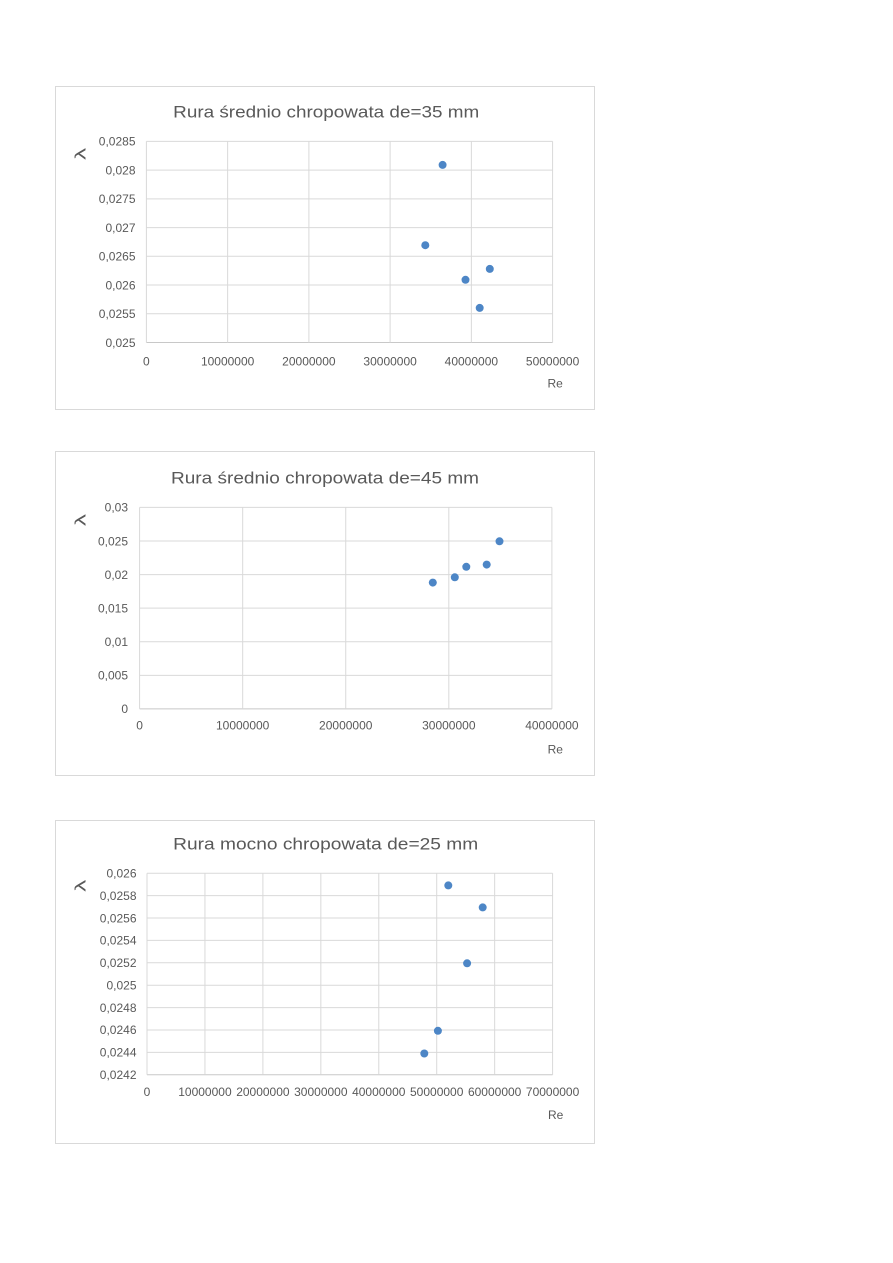  Describe the element at coordinates (118, 941) in the screenshot. I see `svg-text: 0,0254` at that location.